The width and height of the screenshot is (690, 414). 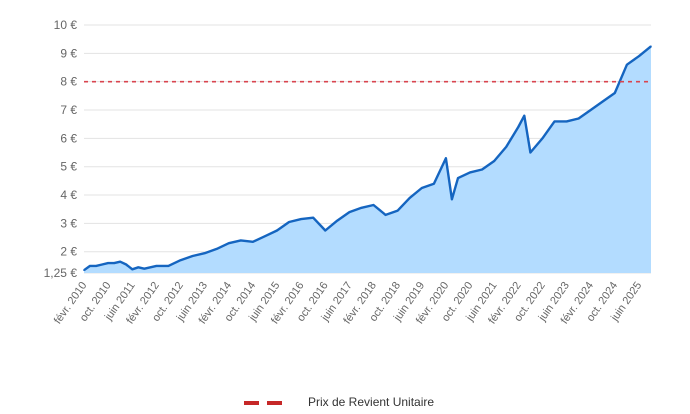 I want to click on y-tick-label: 5 €, so click(x=68, y=167).